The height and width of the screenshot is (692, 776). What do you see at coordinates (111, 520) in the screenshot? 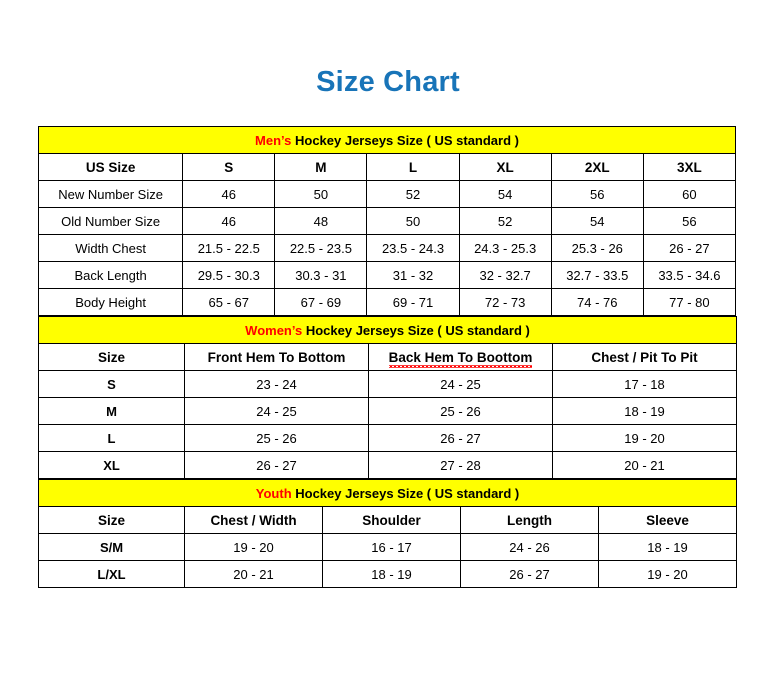
I see `youth-col-header-0: Size` at bounding box center [111, 520].